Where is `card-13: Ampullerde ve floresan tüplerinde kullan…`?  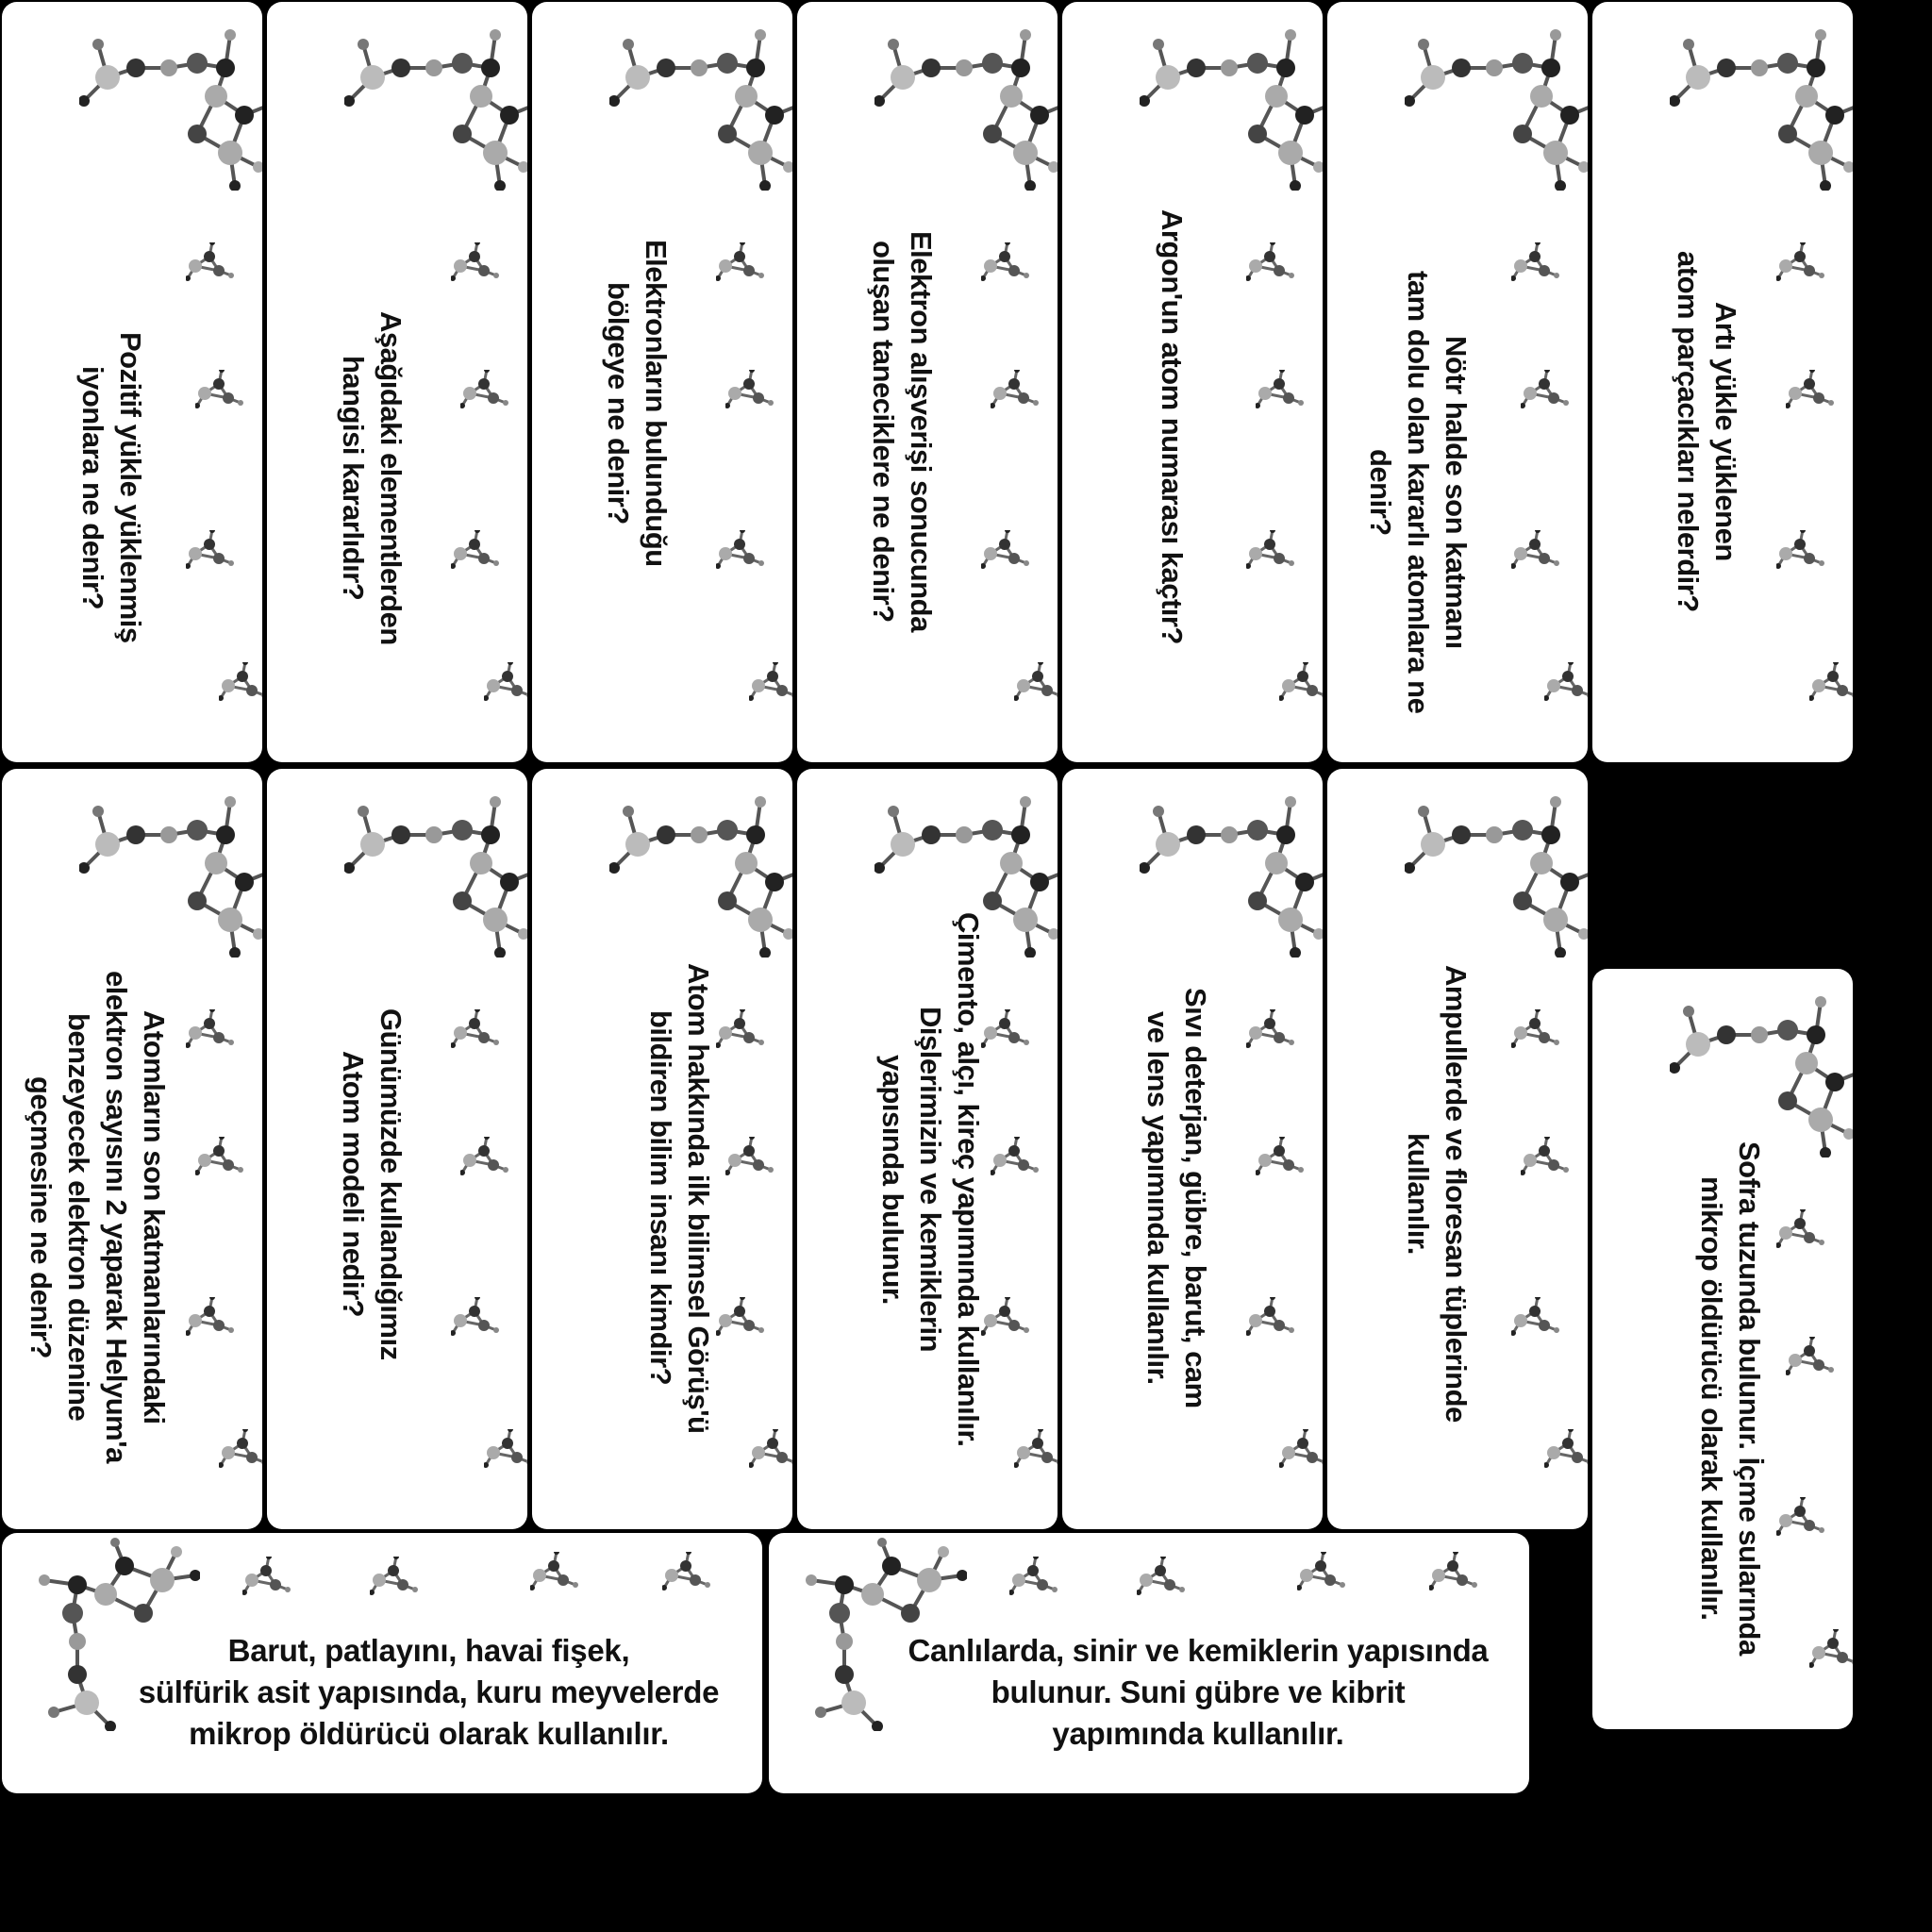
card-13: Ampullerde ve floresan tüplerinde kullan… is located at coordinates (1457, 1149).